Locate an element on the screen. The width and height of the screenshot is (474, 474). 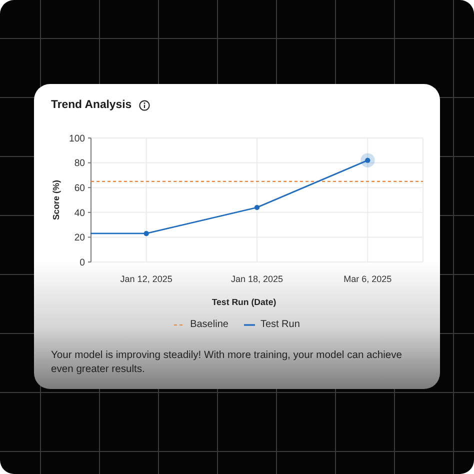
text: Your model is improving steadily! With more training, your model can achieve even greater results. is located at coordinates (227, 363).